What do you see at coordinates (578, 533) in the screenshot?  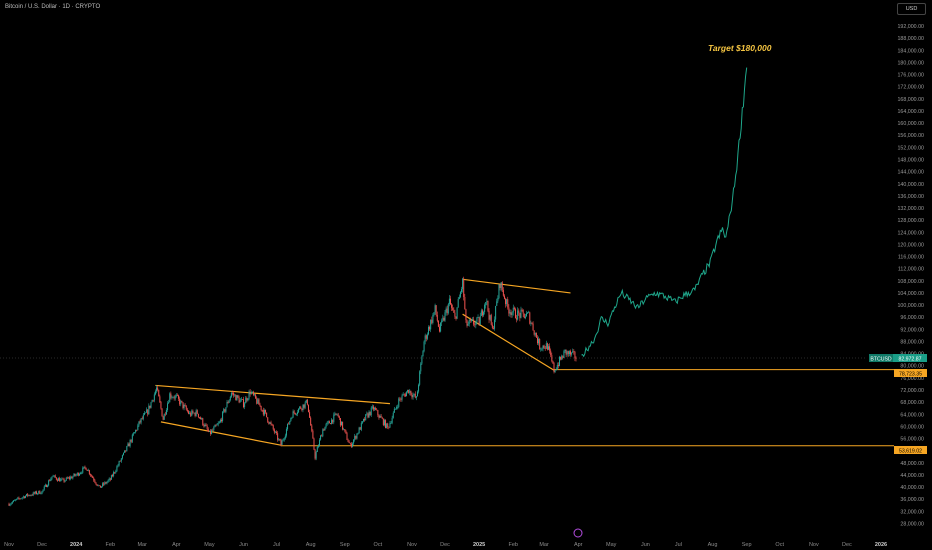 I see `event-icon` at bounding box center [578, 533].